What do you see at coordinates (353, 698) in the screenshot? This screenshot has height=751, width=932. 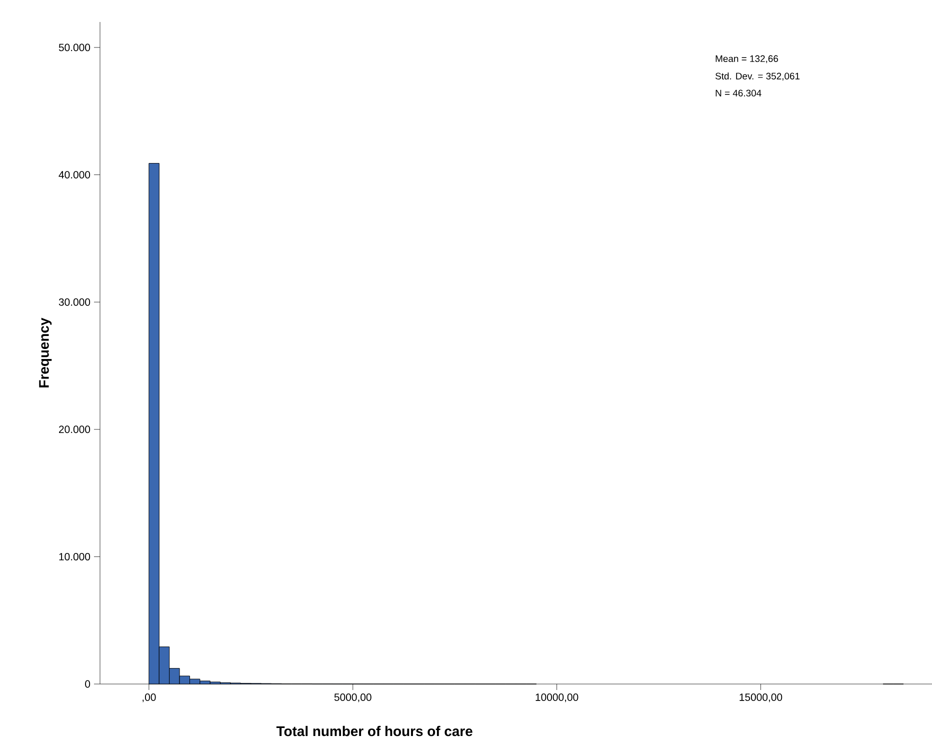 I see `x-tick-label: 5000,00` at bounding box center [353, 698].